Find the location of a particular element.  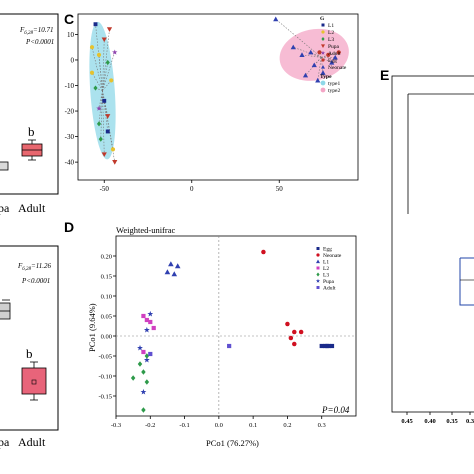

panel-d-xtick-label: 0.1 is located at coordinates (253, 425).